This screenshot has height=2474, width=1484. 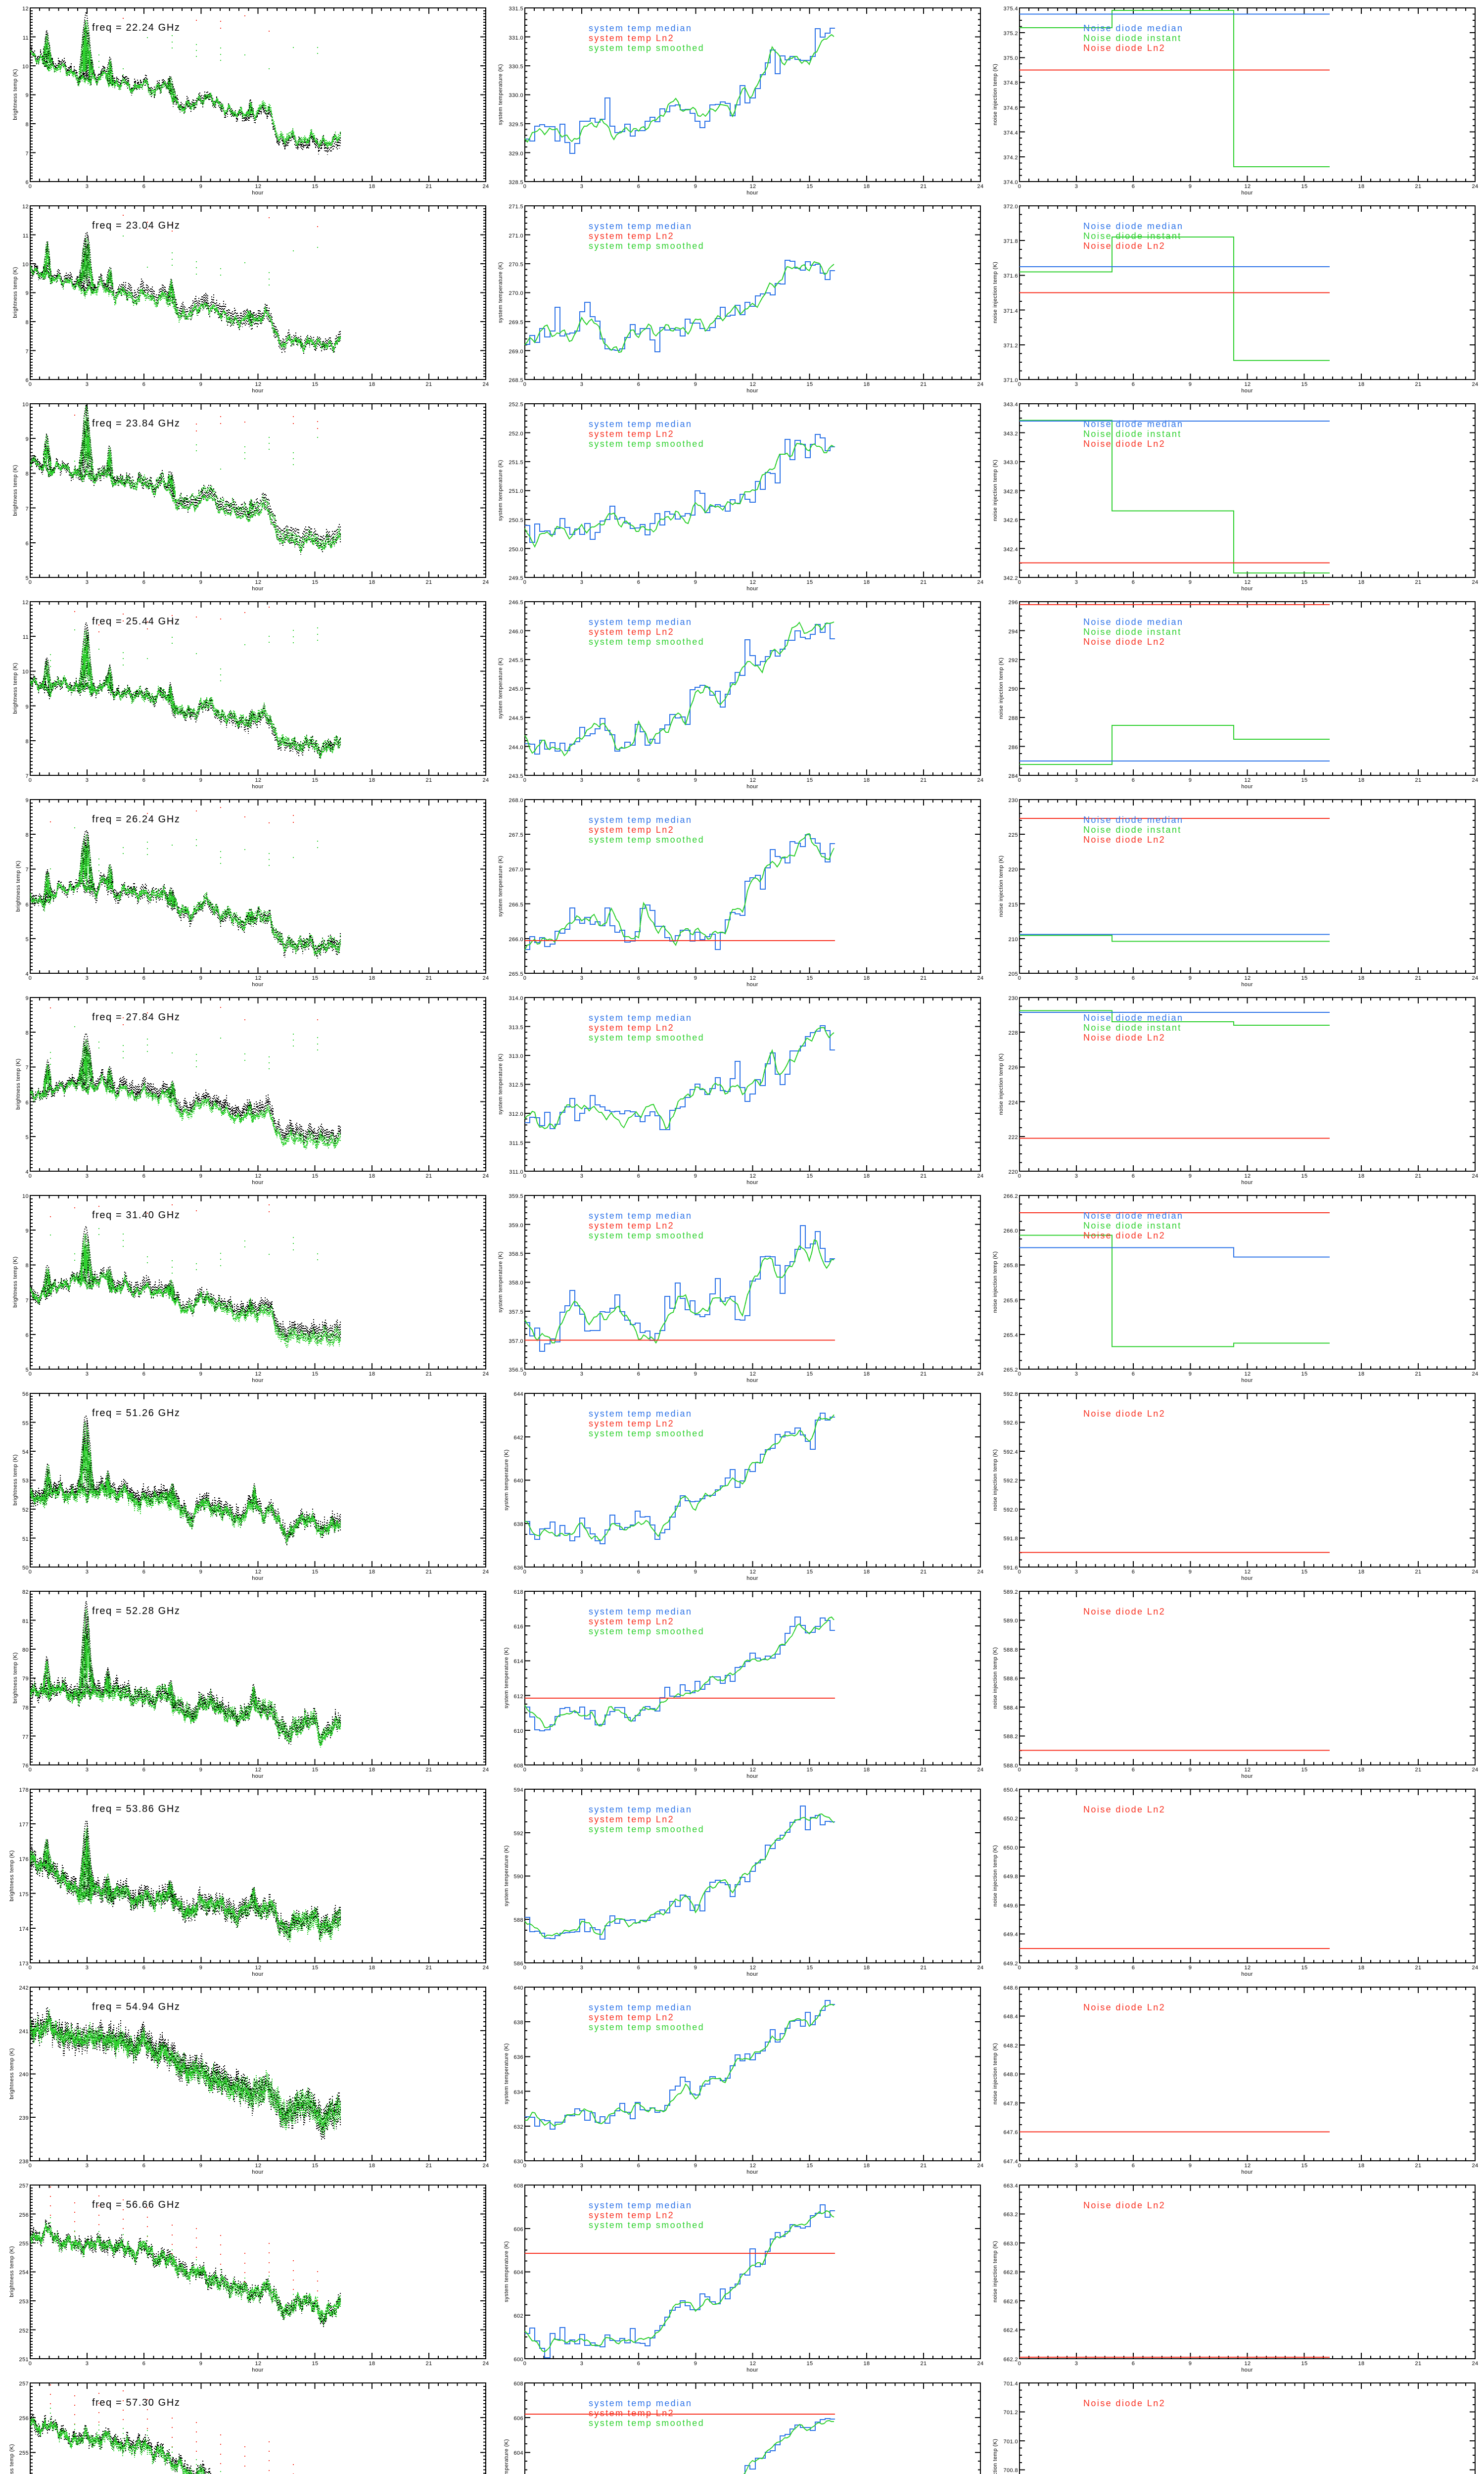 What do you see at coordinates (136, 226) in the screenshot?
I see `svg-text: freq = 23.04 GHz` at bounding box center [136, 226].